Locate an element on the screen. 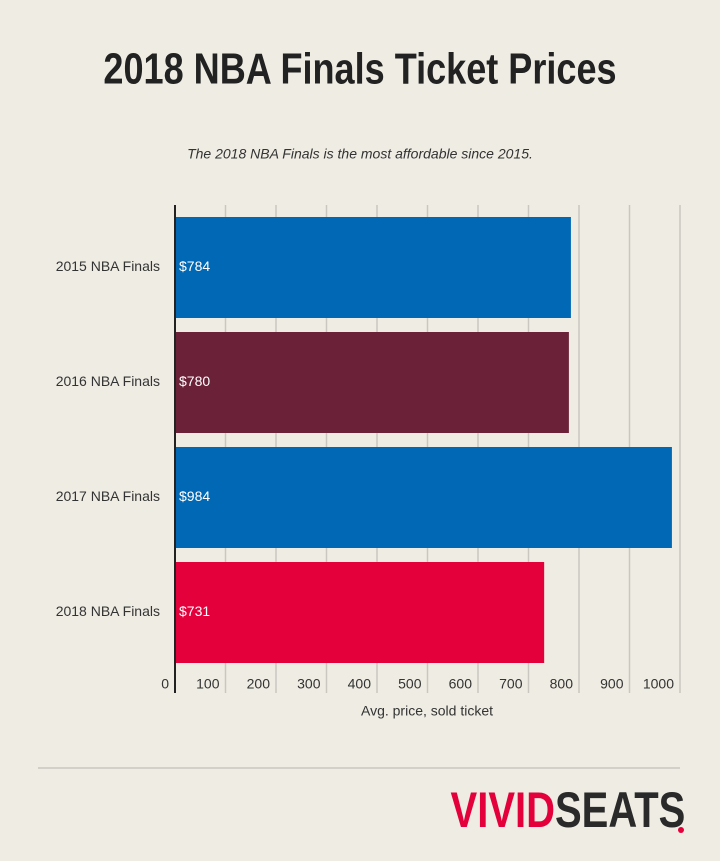 The width and height of the screenshot is (720, 861). value-label: $731 is located at coordinates (194, 611).